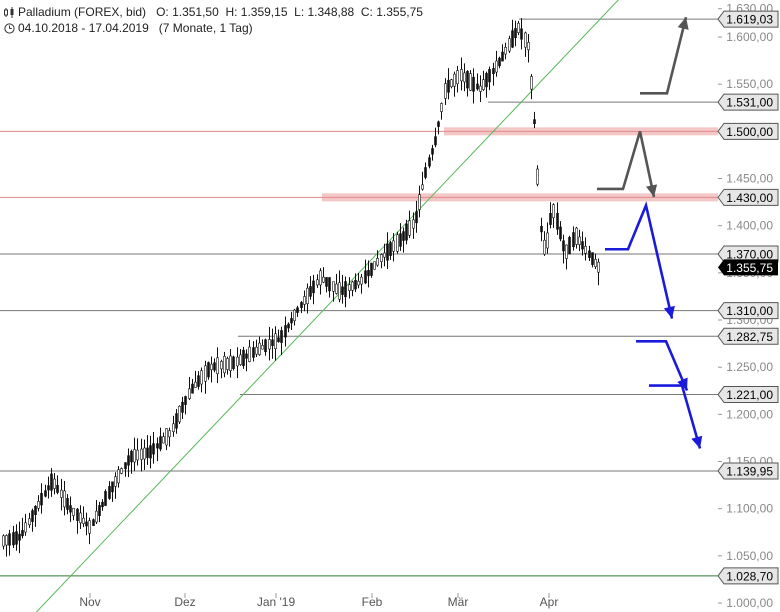 Image resolution: width=780 pixels, height=612 pixels. What do you see at coordinates (749, 226) in the screenshot?
I see `y-tick-label: 1.400,00` at bounding box center [749, 226].